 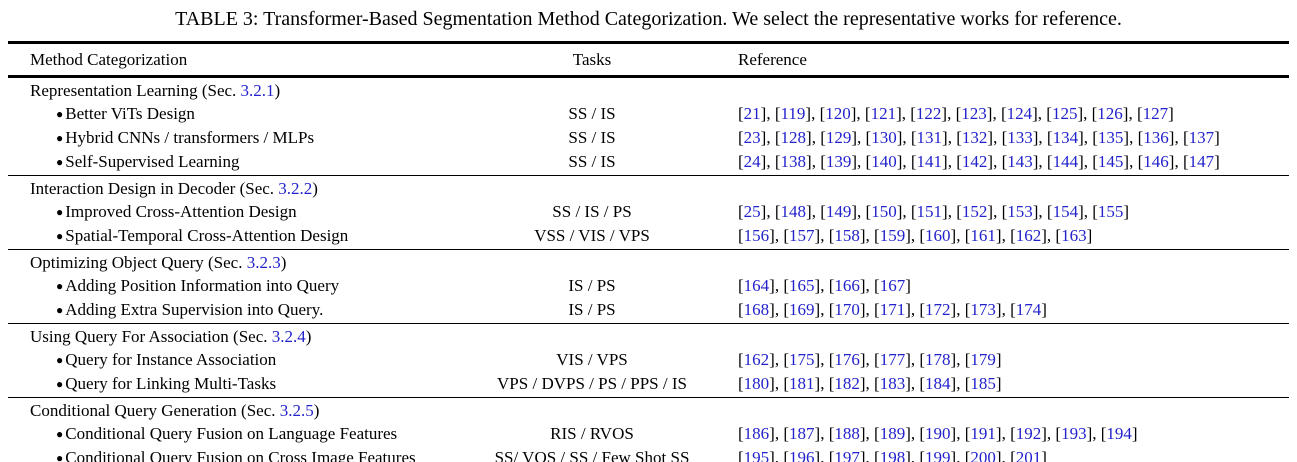 I want to click on method-label: Self-Supervised Learning, so click(x=152, y=161).